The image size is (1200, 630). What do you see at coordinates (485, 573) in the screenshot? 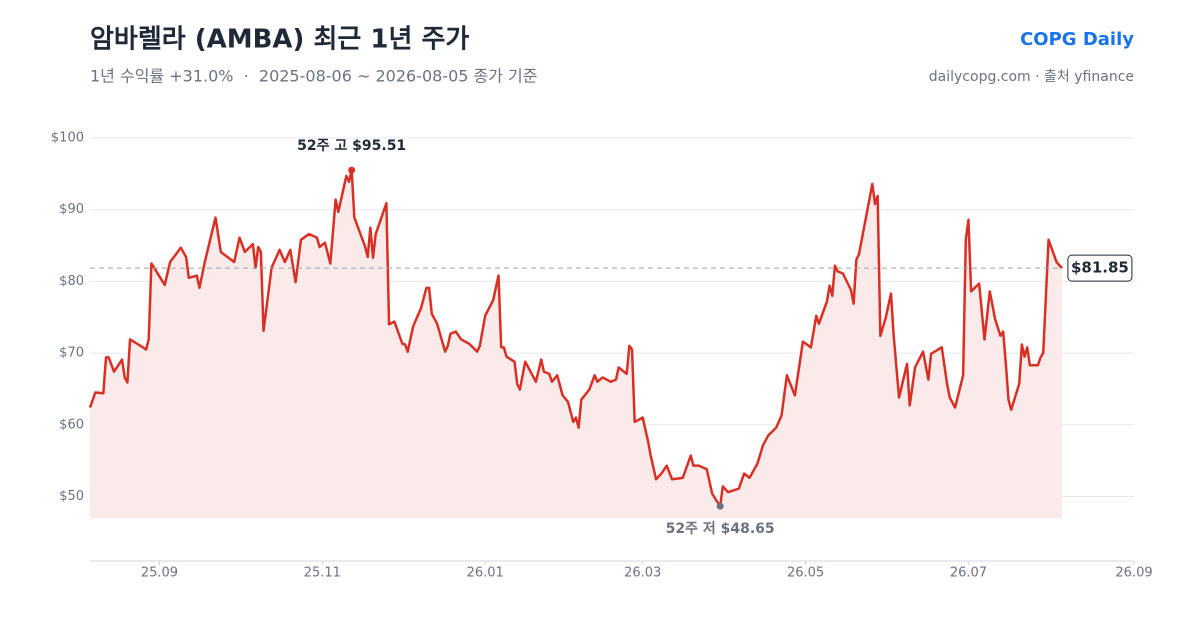
I see `x-tick-label: 26.01` at bounding box center [485, 573].